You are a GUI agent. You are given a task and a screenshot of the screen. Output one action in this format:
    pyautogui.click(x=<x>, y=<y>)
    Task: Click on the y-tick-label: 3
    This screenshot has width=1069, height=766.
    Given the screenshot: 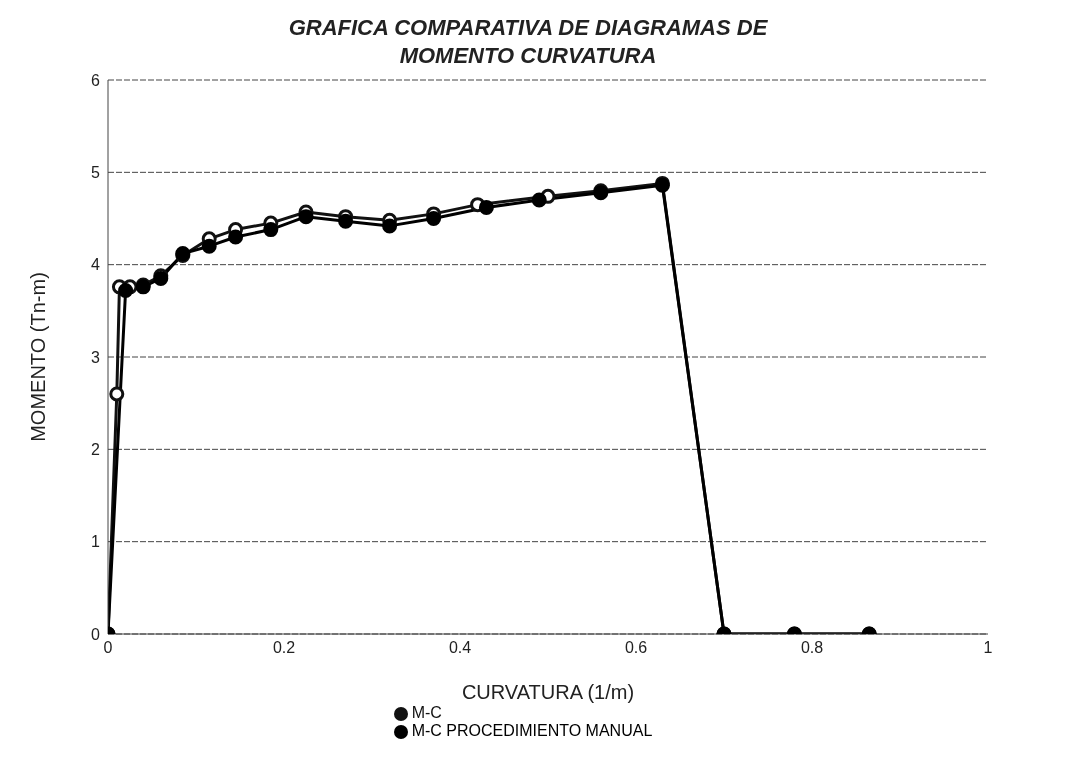 What is the action you would take?
    pyautogui.click(x=96, y=357)
    